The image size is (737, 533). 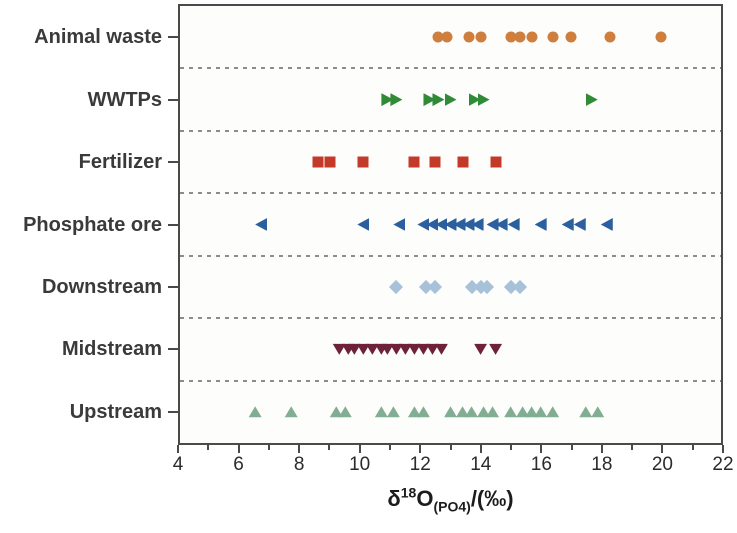 What do you see at coordinates (98, 37) in the screenshot?
I see `category-label-animal-waste: Animal waste` at bounding box center [98, 37].